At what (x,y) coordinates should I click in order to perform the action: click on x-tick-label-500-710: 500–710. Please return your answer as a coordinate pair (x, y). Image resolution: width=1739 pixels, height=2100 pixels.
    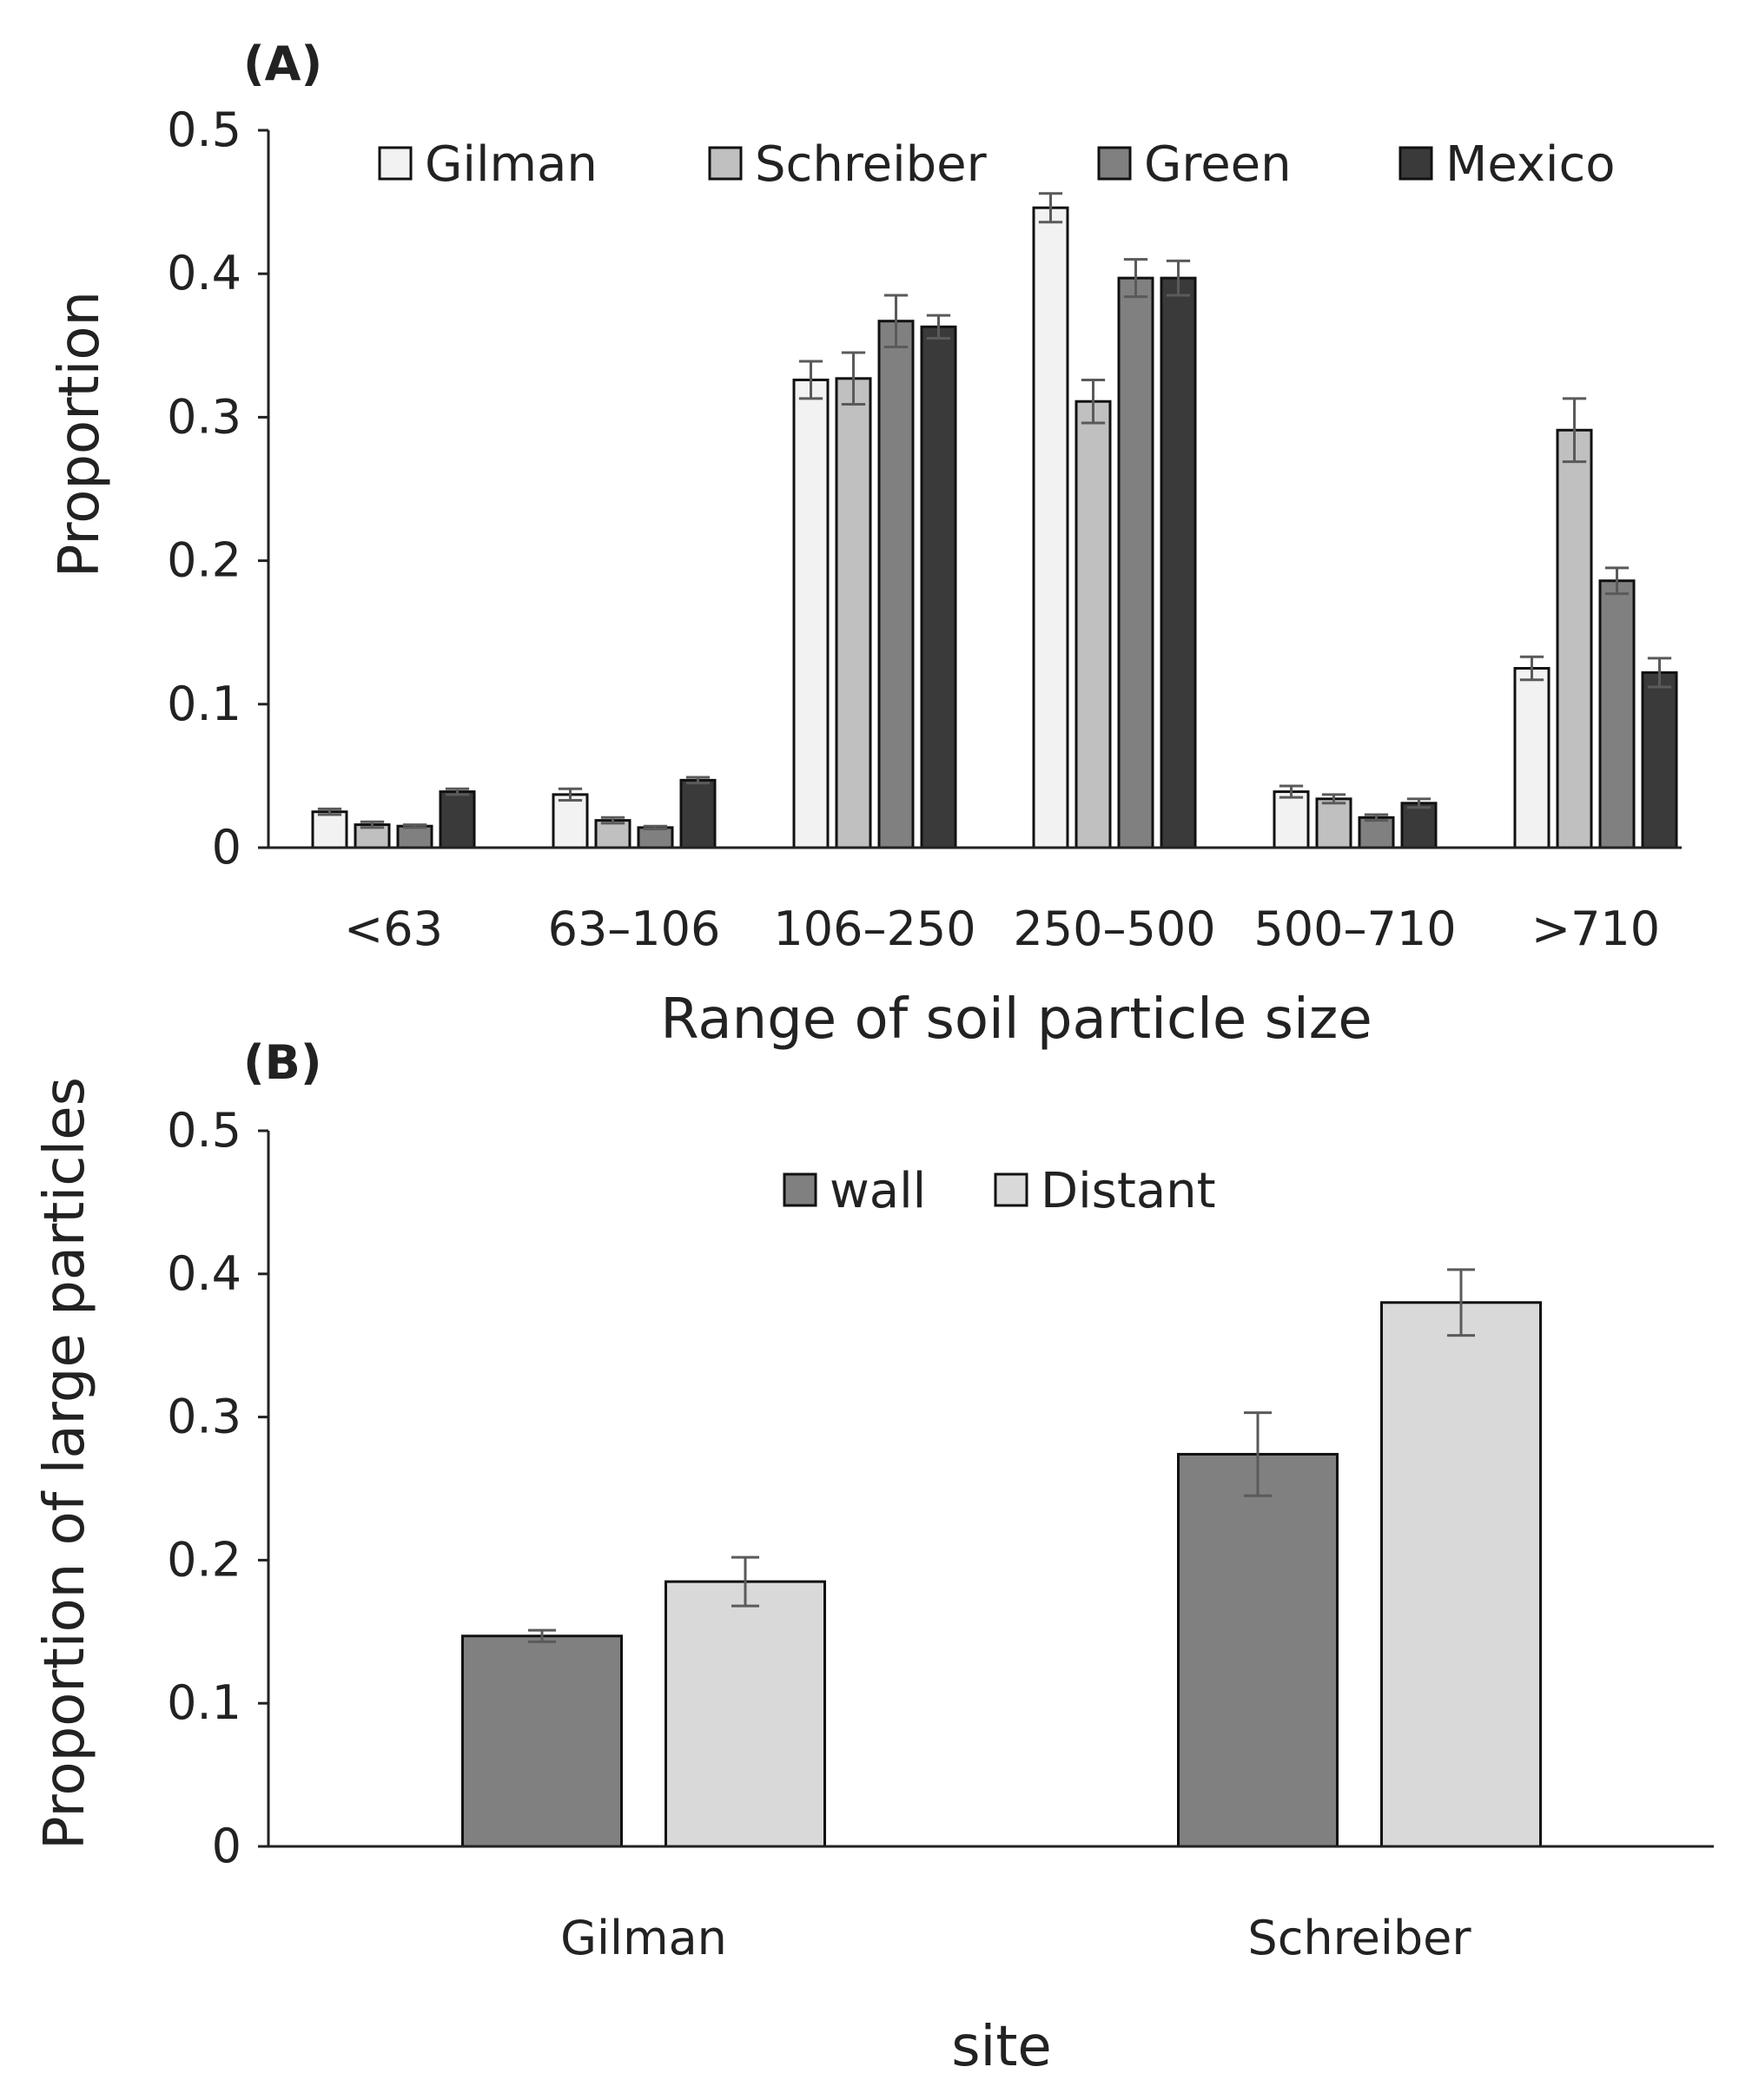
    Looking at the image, I should click on (1354, 928).